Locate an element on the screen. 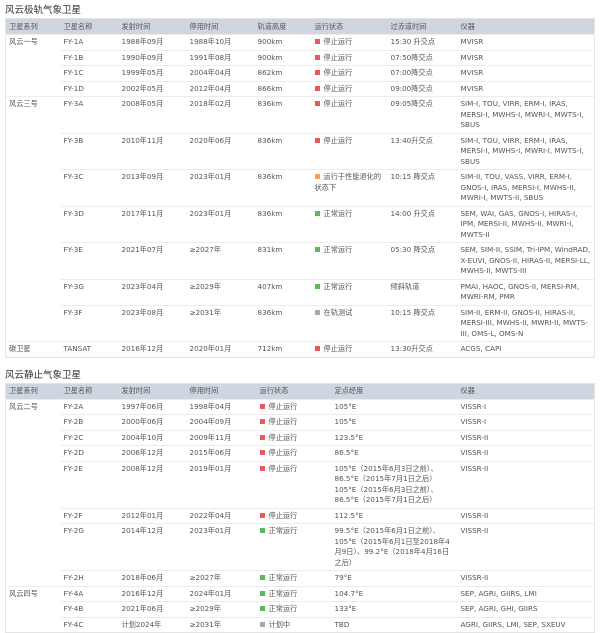 The width and height of the screenshot is (600, 633). satellite-name: FY-1D is located at coordinates (90, 89).